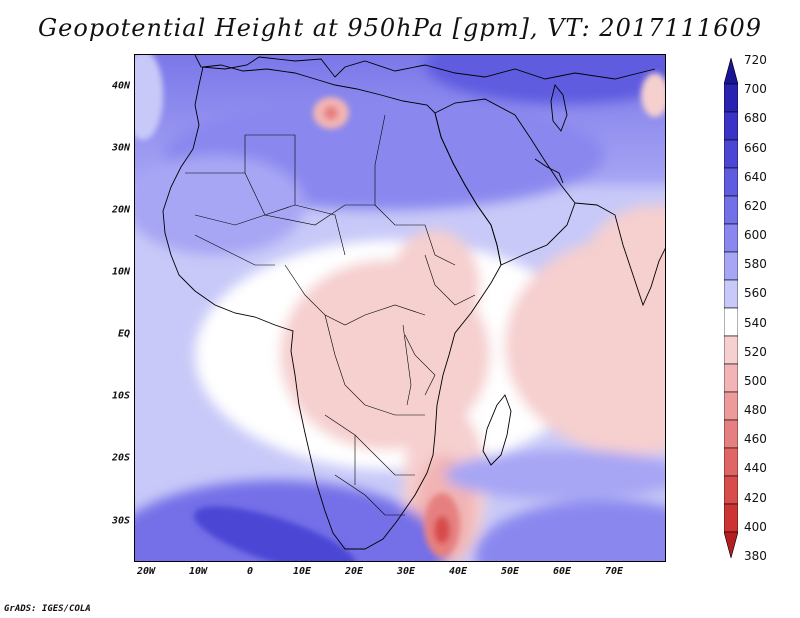 The width and height of the screenshot is (800, 618). I want to click on field-south-atlantic-deepest, so click(275, 533).